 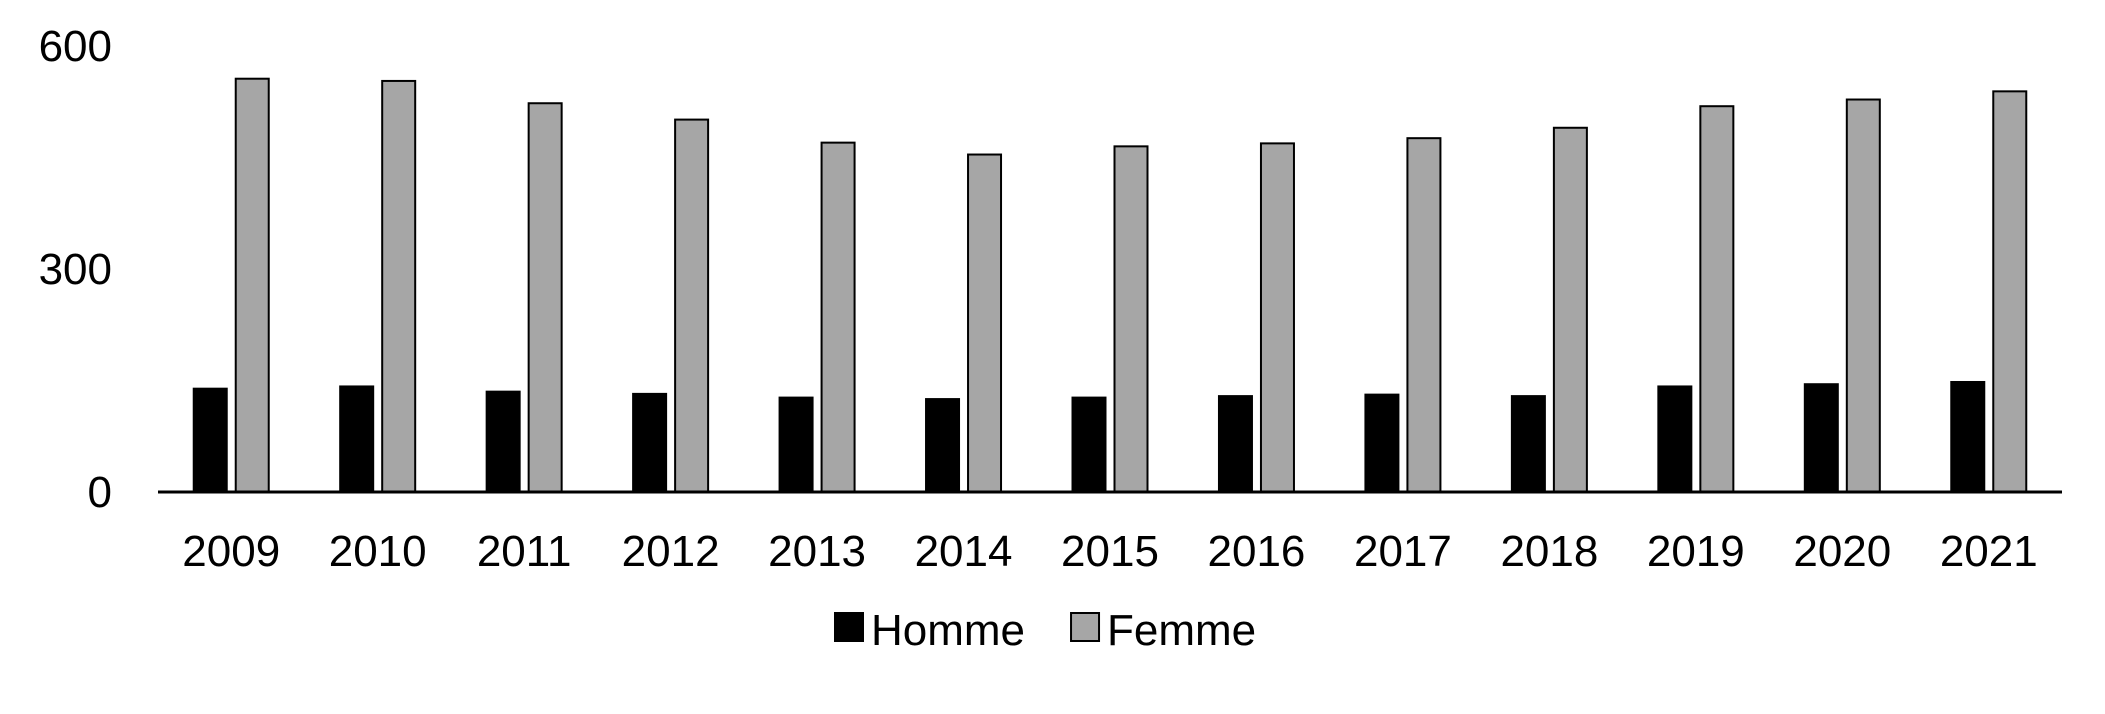 What do you see at coordinates (100, 492) in the screenshot?
I see `y-tick-label: 0` at bounding box center [100, 492].